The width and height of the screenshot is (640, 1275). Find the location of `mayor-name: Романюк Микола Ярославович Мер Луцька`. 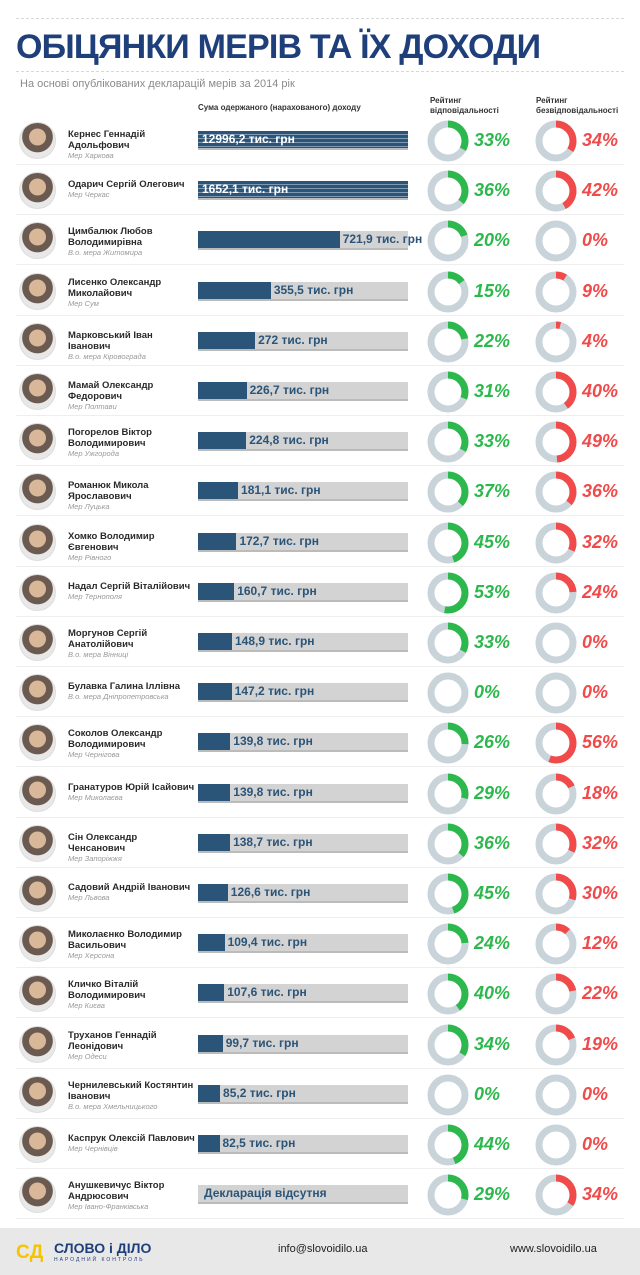

mayor-name: Романюк Микола Ярославович Мер Луцька is located at coordinates (132, 496).